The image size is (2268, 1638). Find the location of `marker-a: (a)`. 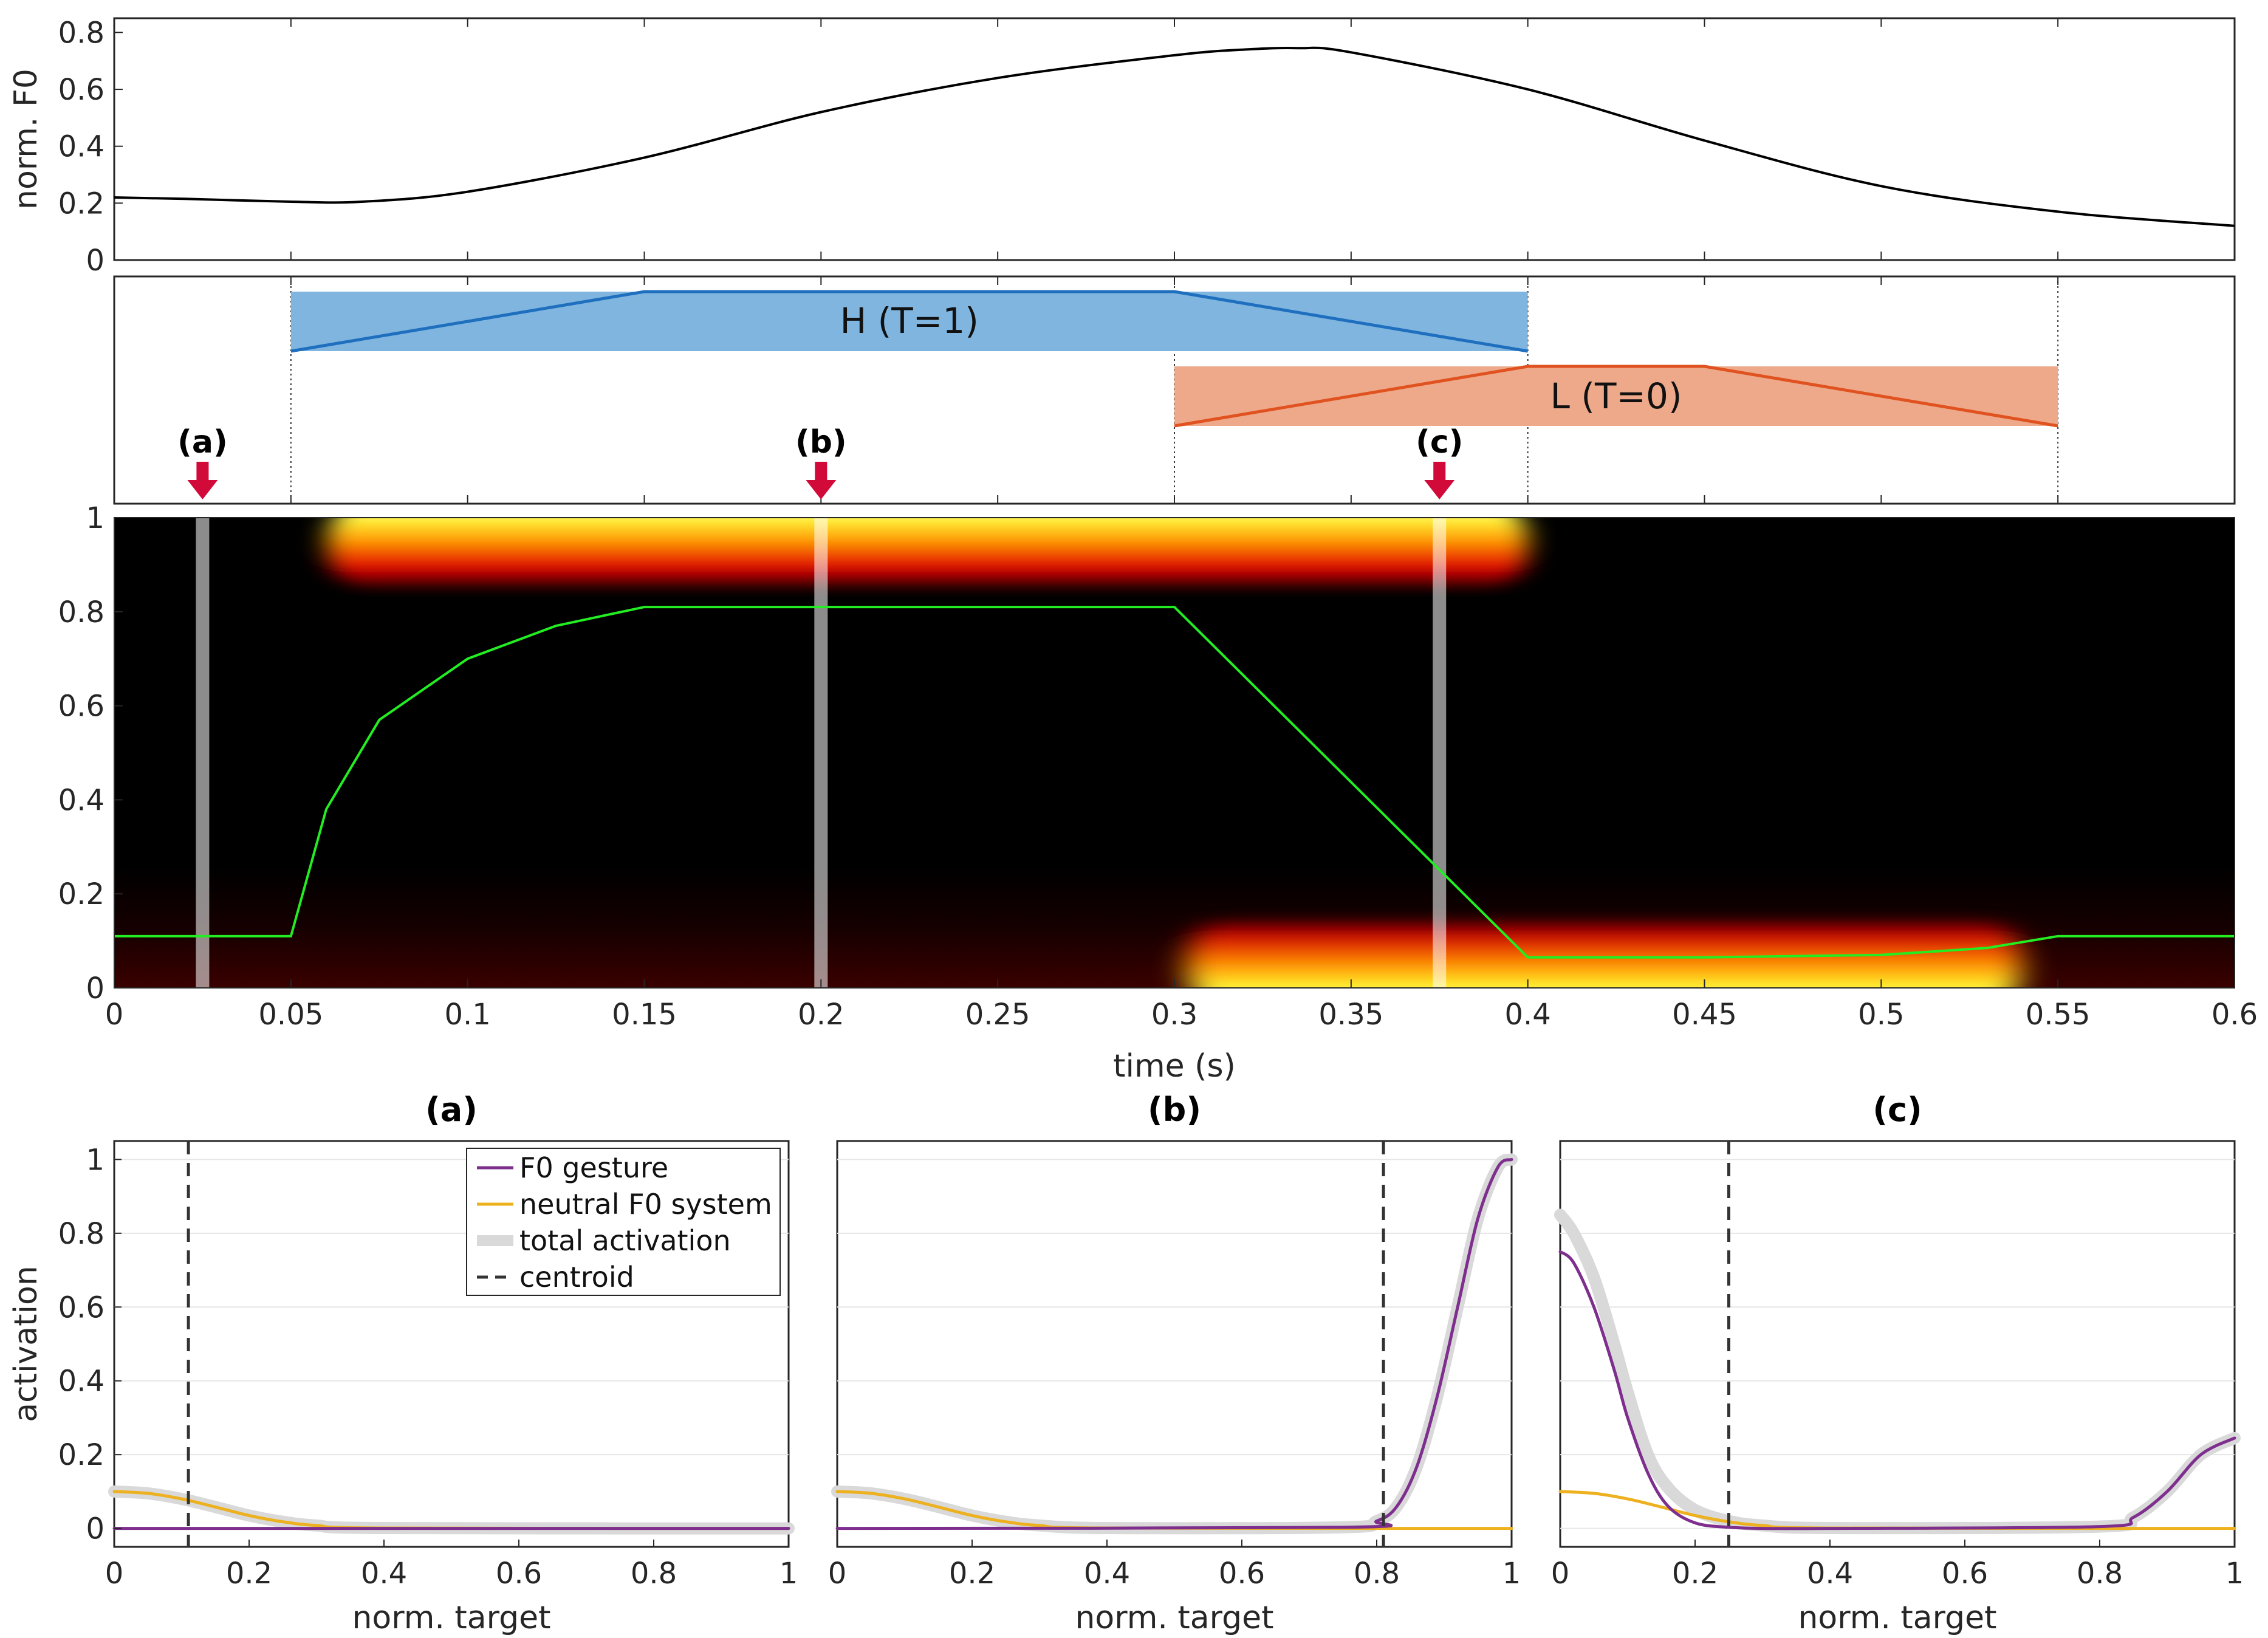

marker-a: (a) is located at coordinates (202, 461).